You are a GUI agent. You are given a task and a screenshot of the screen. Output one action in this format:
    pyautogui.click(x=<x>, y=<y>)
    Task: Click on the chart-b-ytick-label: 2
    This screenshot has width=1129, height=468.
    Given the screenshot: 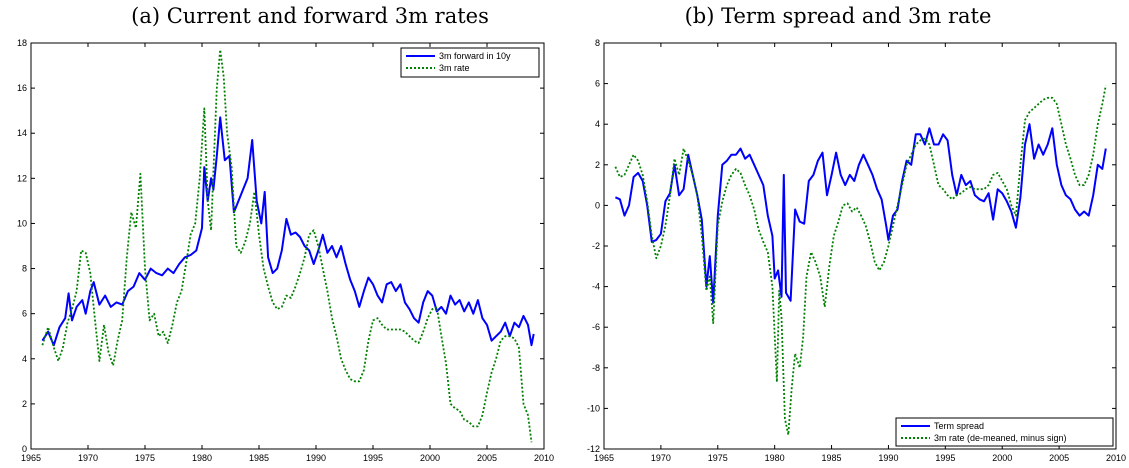 What is the action you would take?
    pyautogui.click(x=597, y=165)
    